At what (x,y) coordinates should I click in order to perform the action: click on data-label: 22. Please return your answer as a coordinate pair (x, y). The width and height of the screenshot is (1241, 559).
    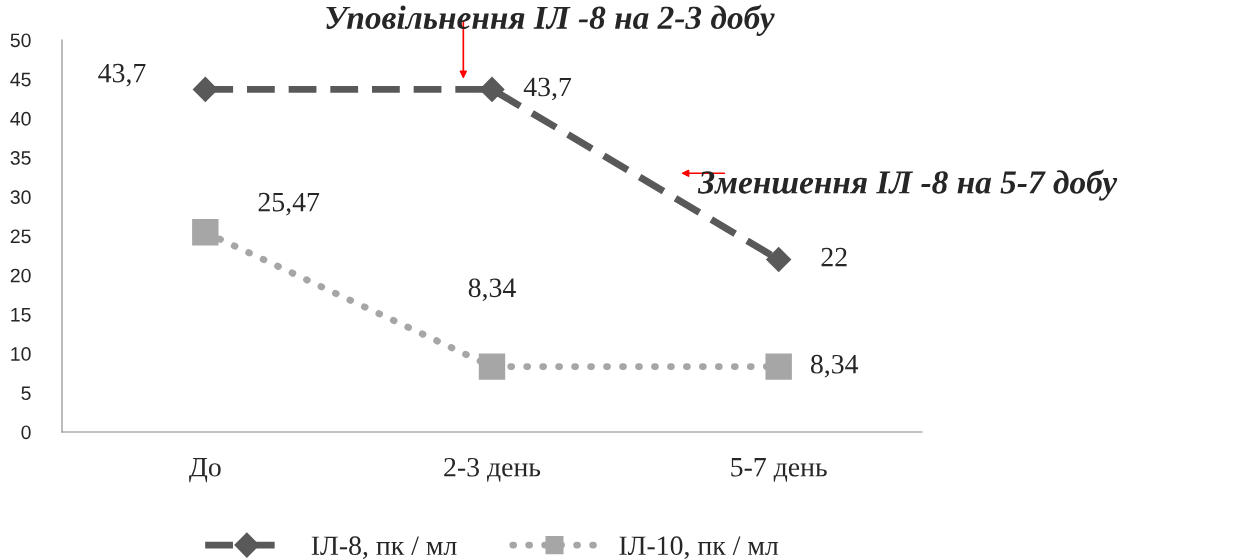
    Looking at the image, I should click on (834, 257).